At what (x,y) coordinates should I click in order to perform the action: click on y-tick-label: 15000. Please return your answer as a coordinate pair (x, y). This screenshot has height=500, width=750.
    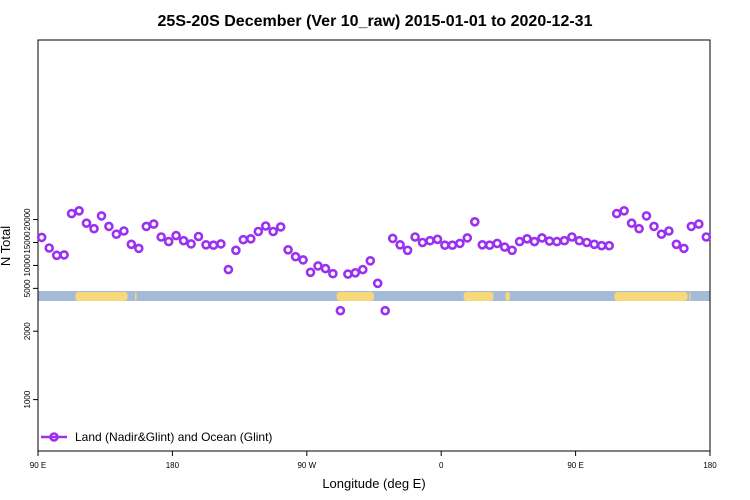
    Looking at the image, I should click on (27, 242).